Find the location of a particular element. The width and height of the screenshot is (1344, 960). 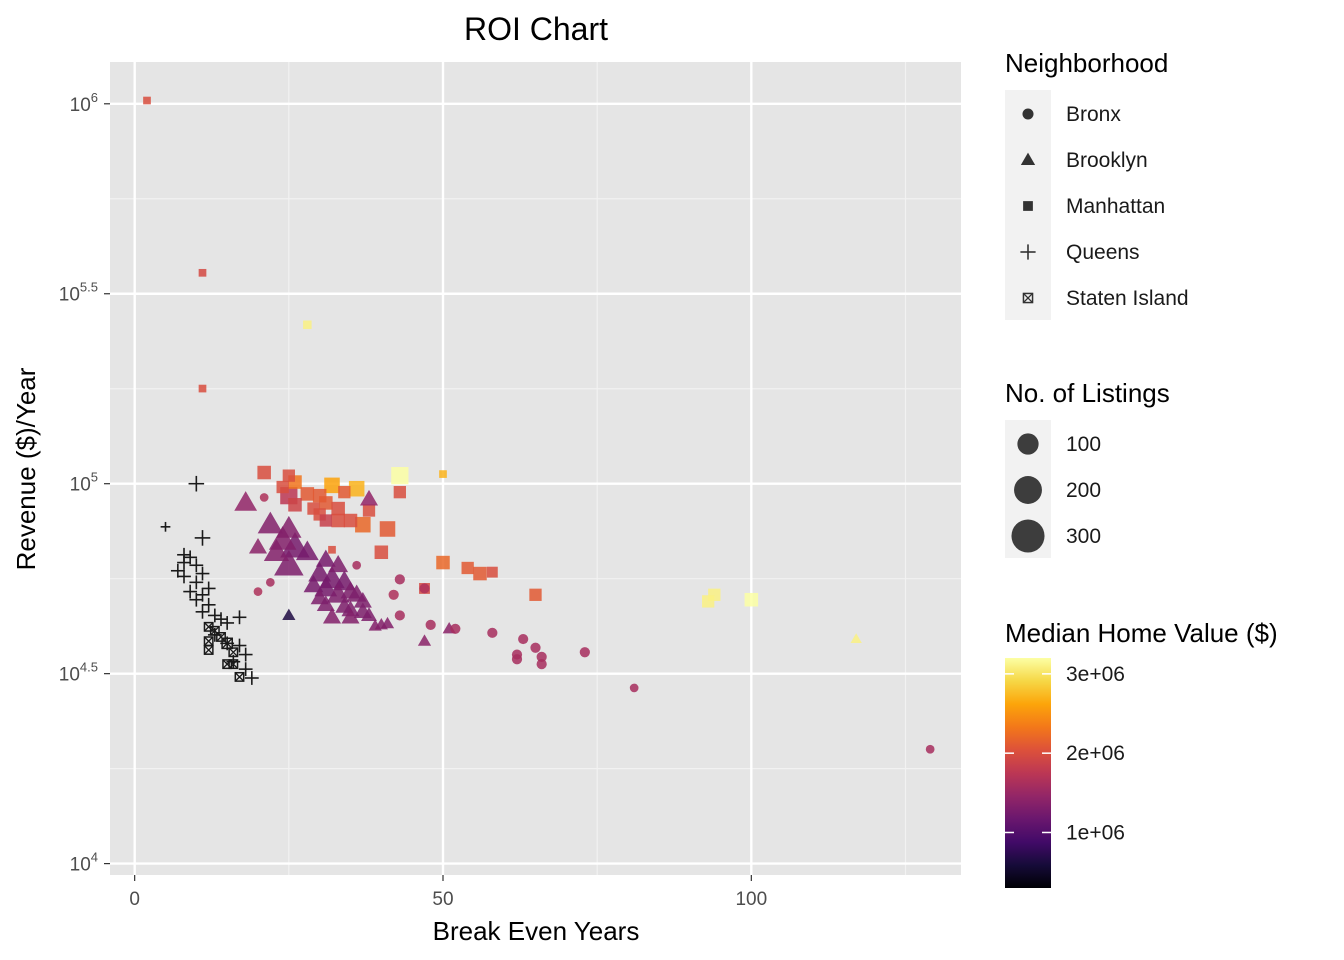

colorbar-label: 3e+06 is located at coordinates (1095, 674).